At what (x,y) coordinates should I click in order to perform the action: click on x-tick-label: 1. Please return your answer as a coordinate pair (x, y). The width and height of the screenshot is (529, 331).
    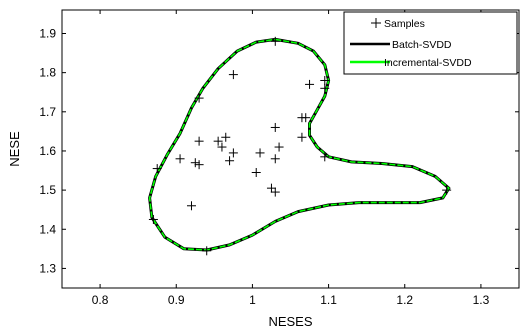
    Looking at the image, I should click on (252, 300).